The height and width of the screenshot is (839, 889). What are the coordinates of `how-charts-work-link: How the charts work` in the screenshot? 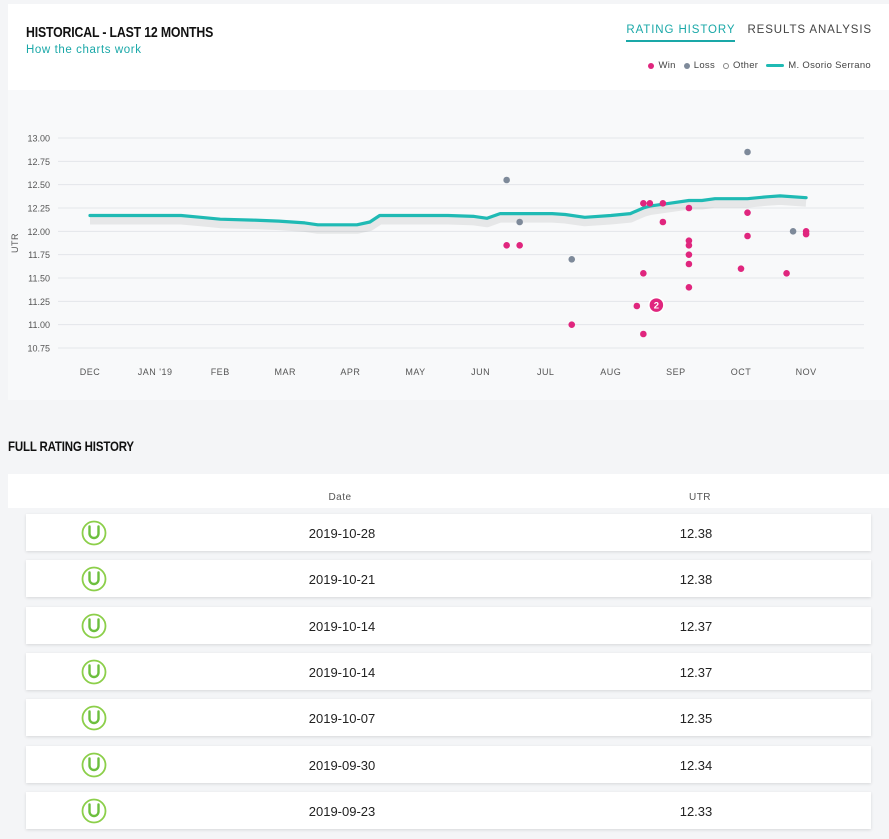 It's located at (84, 50).